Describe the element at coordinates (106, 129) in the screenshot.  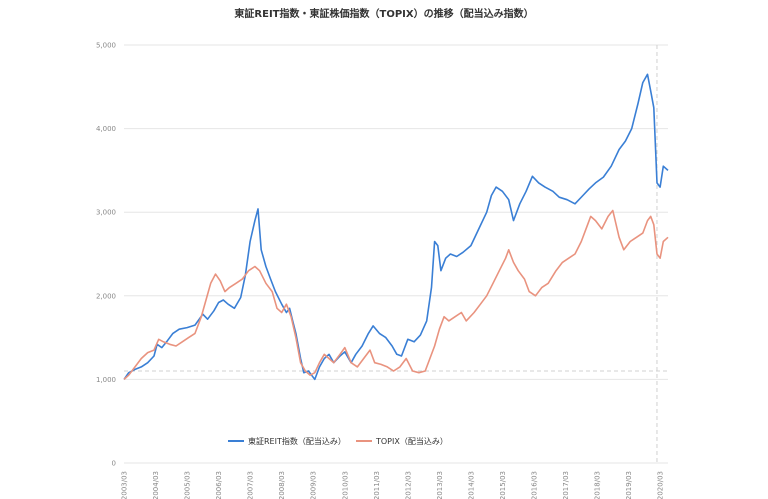
I see `y-tick-label: 4,000` at that location.